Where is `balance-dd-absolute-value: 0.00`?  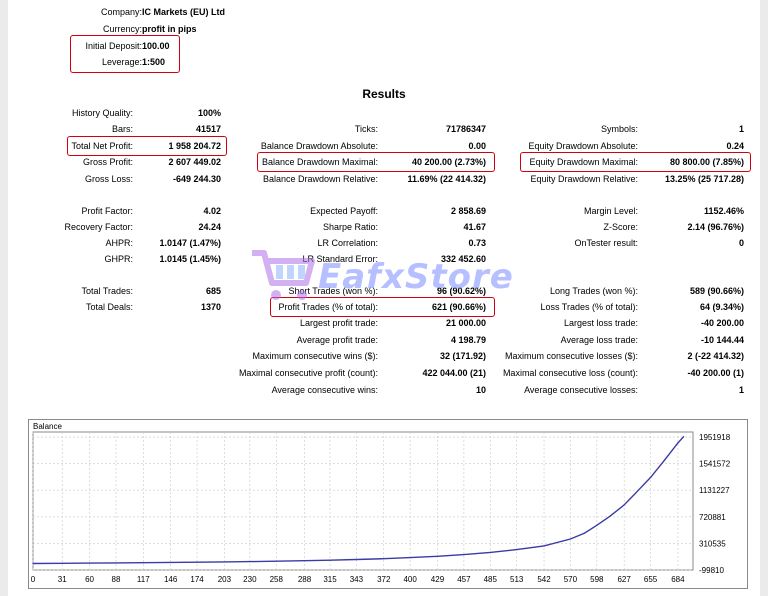 balance-dd-absolute-value: 0.00 is located at coordinates (477, 146).